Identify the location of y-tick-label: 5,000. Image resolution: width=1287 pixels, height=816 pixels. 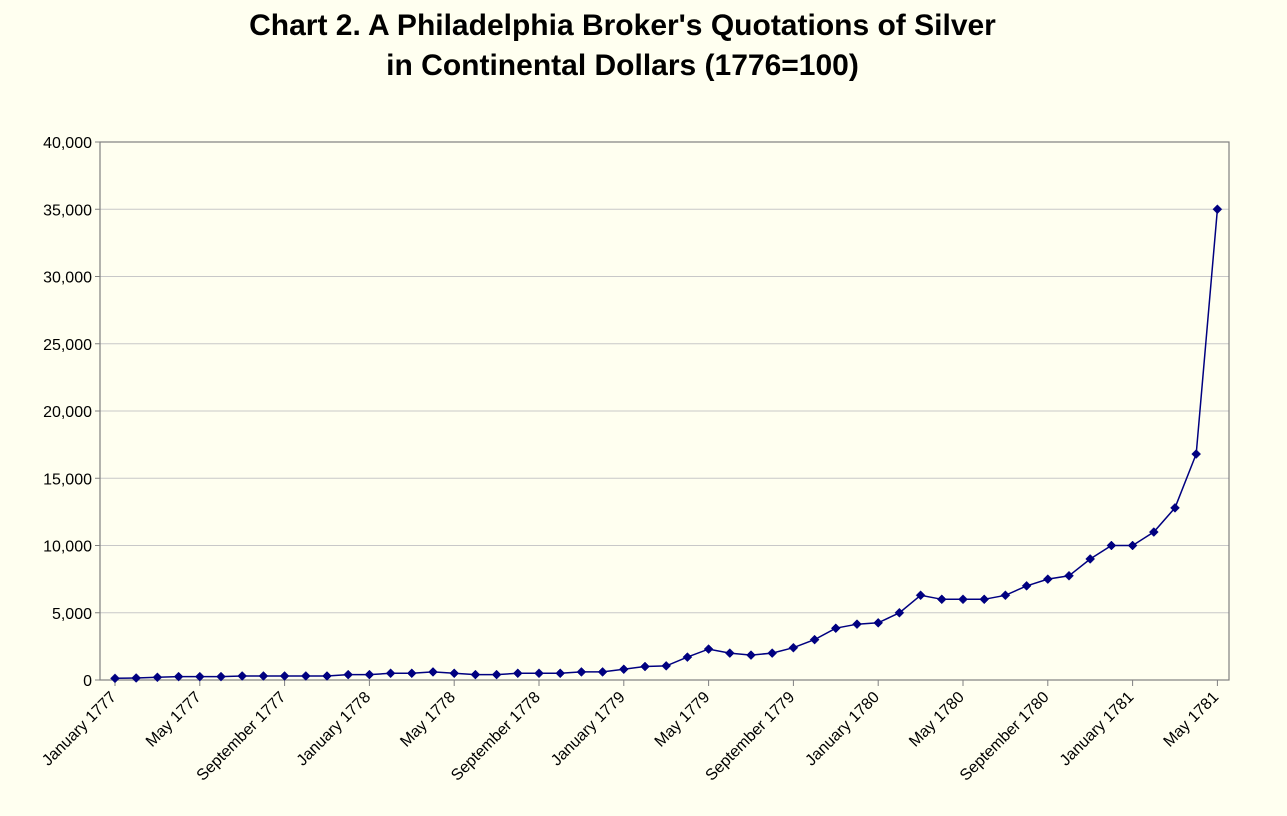
(72, 614).